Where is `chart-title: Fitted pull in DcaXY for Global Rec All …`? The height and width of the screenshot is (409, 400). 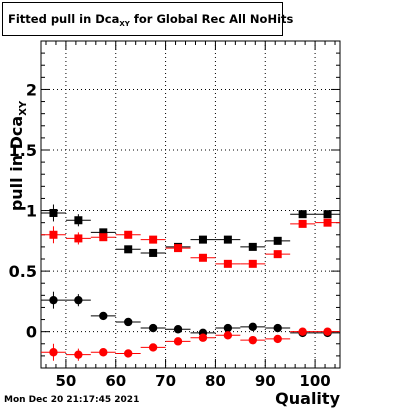 chart-title: Fitted pull in DcaXY for Global Rec All … is located at coordinates (147, 19).